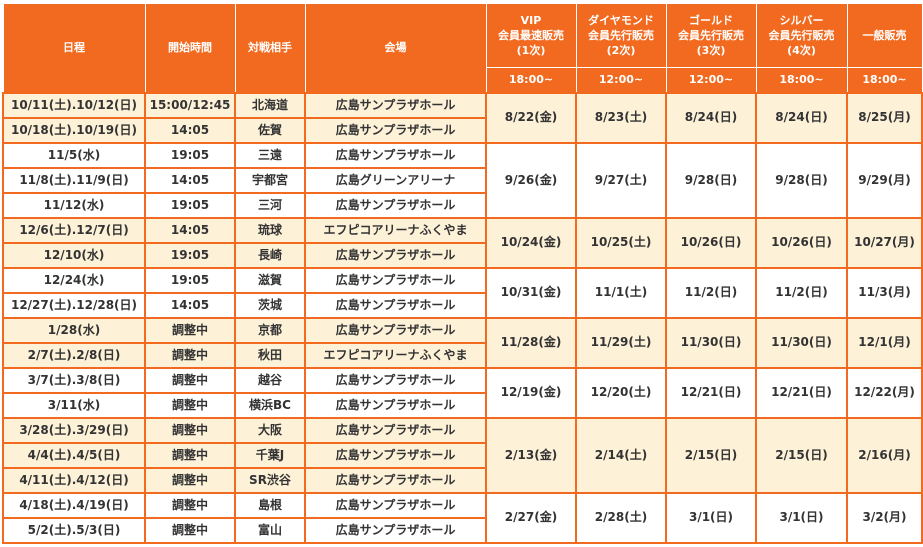 The width and height of the screenshot is (923, 547). I want to click on game-cell: 三遠, so click(270, 155).